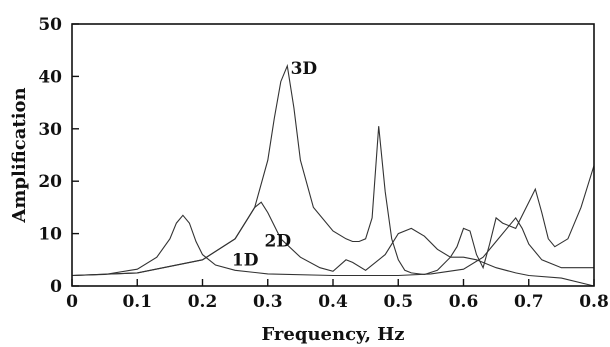 The image size is (610, 347). What do you see at coordinates (50, 235) in the screenshot?
I see `y-tick-label: 10` at bounding box center [50, 235].